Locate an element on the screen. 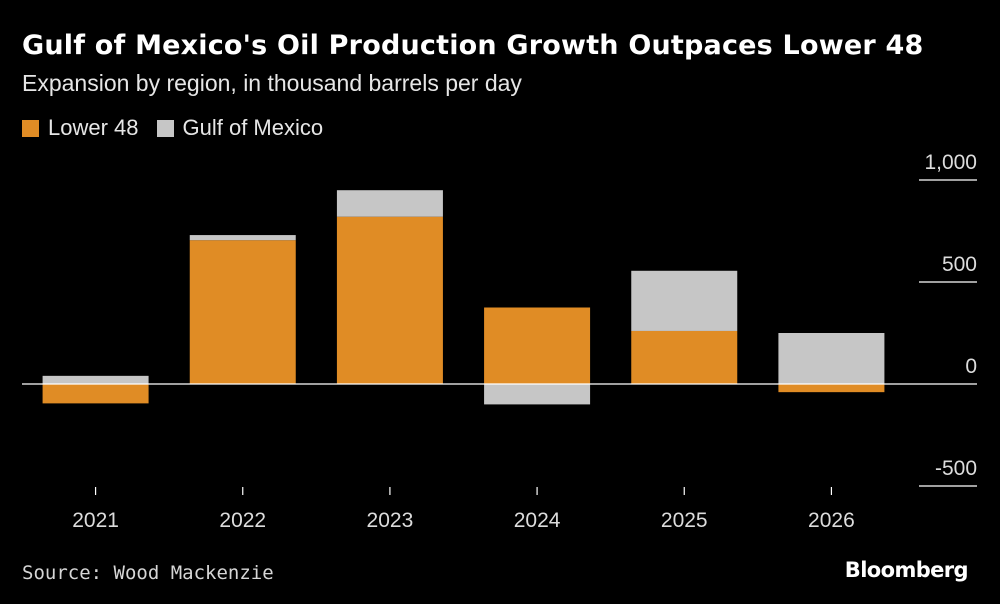 The height and width of the screenshot is (604, 1000). x-tick-label-2024: 2024 is located at coordinates (537, 520).